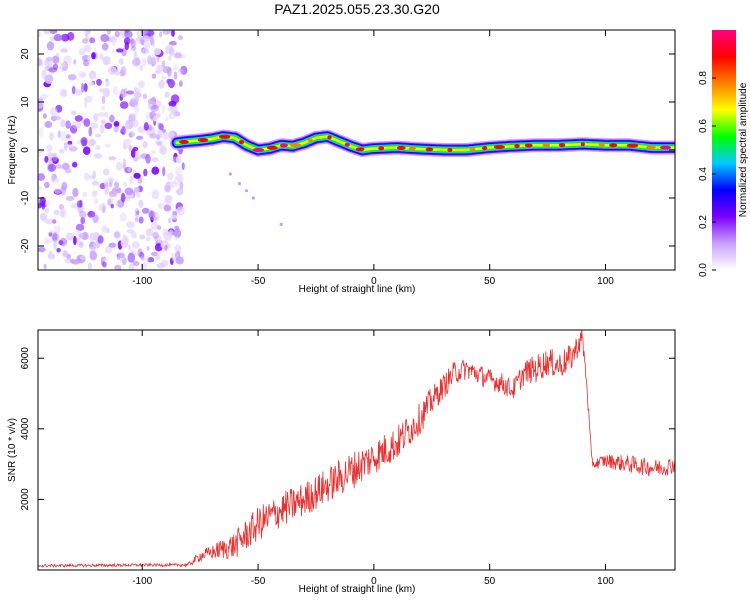  Describe the element at coordinates (703, 78) in the screenshot. I see `colorbar-tick-label: 0.8` at that location.